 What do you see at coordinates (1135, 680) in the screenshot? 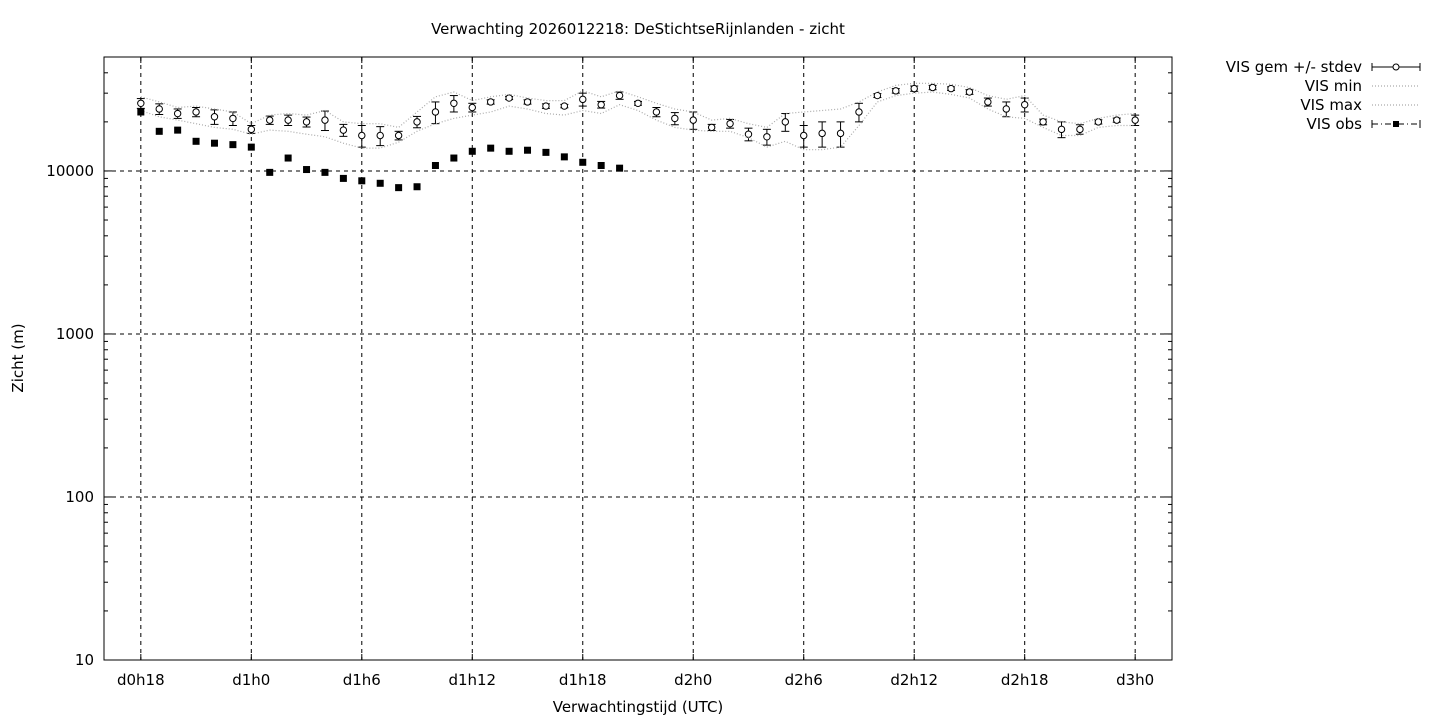
I see `x-tick-label: d3h0` at bounding box center [1135, 680].